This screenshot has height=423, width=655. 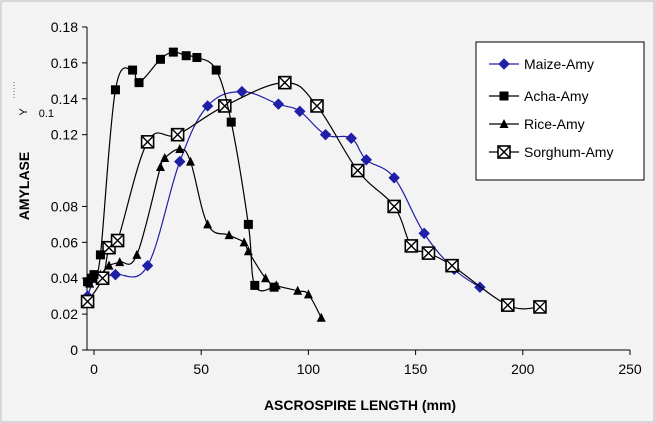 I want to click on legend-marker-maize-amy, so click(x=504, y=64).